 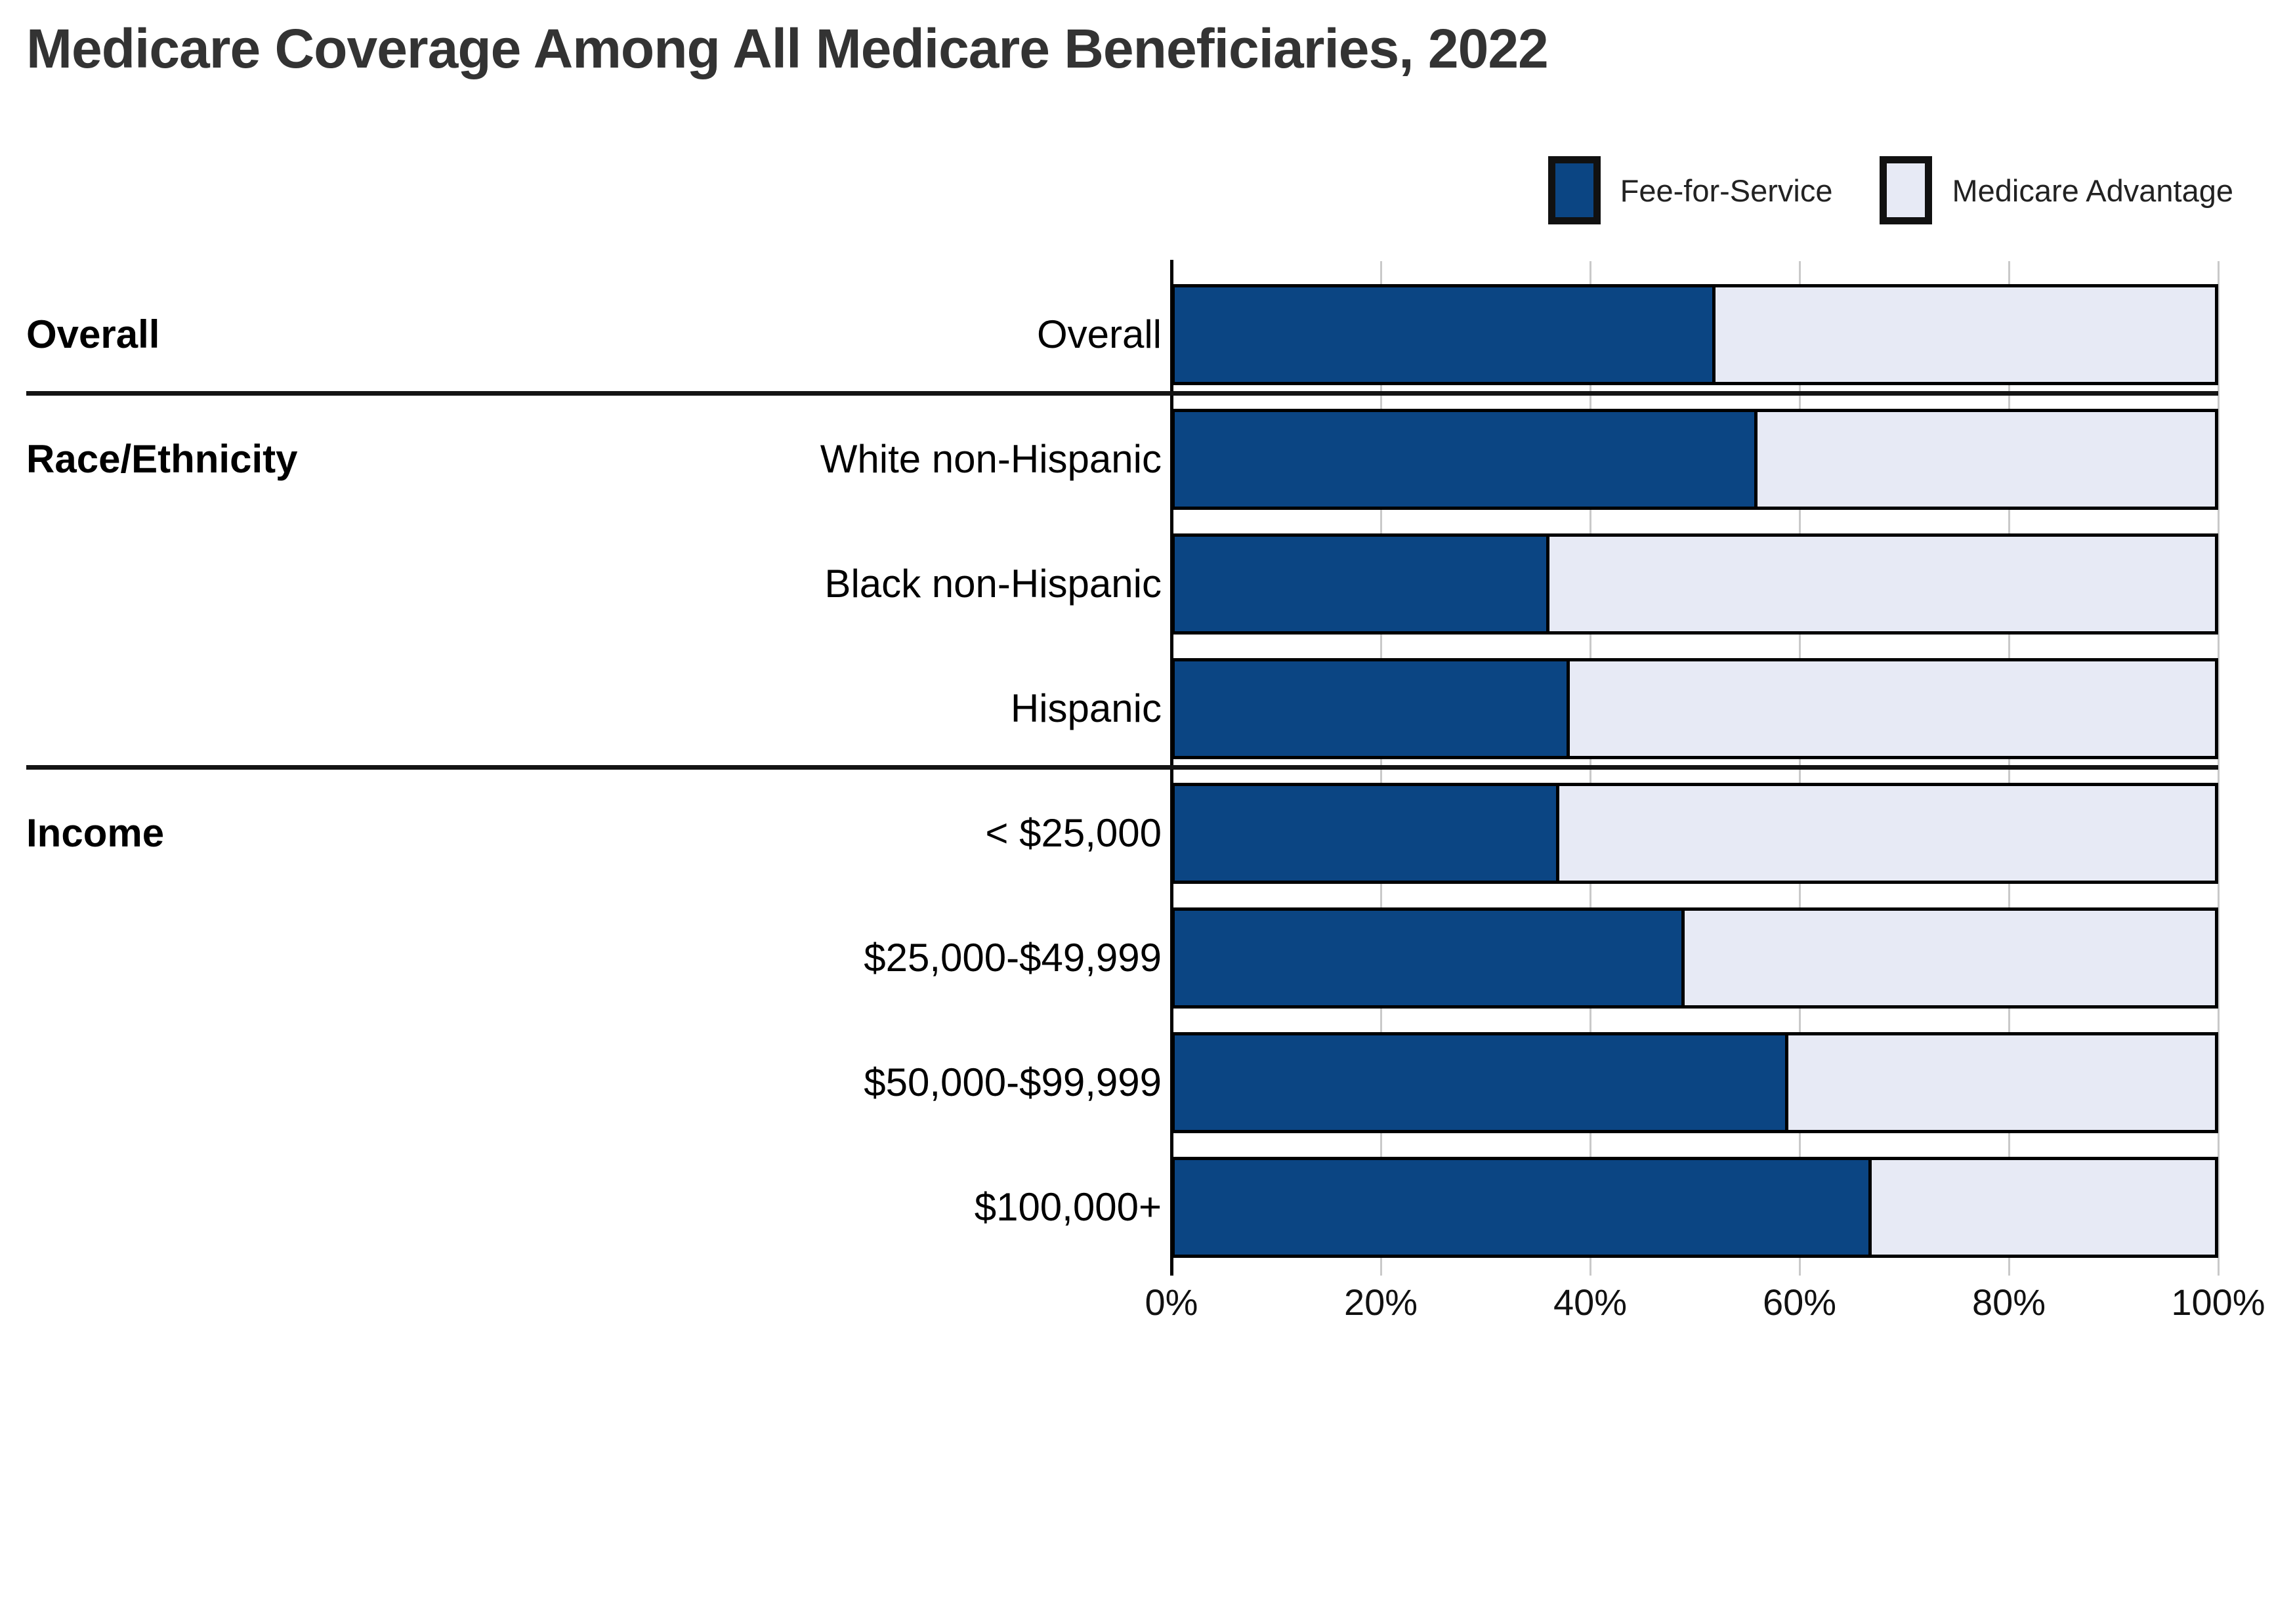 What do you see at coordinates (1574, 190) in the screenshot?
I see `legend-swatch-fee-for-service` at bounding box center [1574, 190].